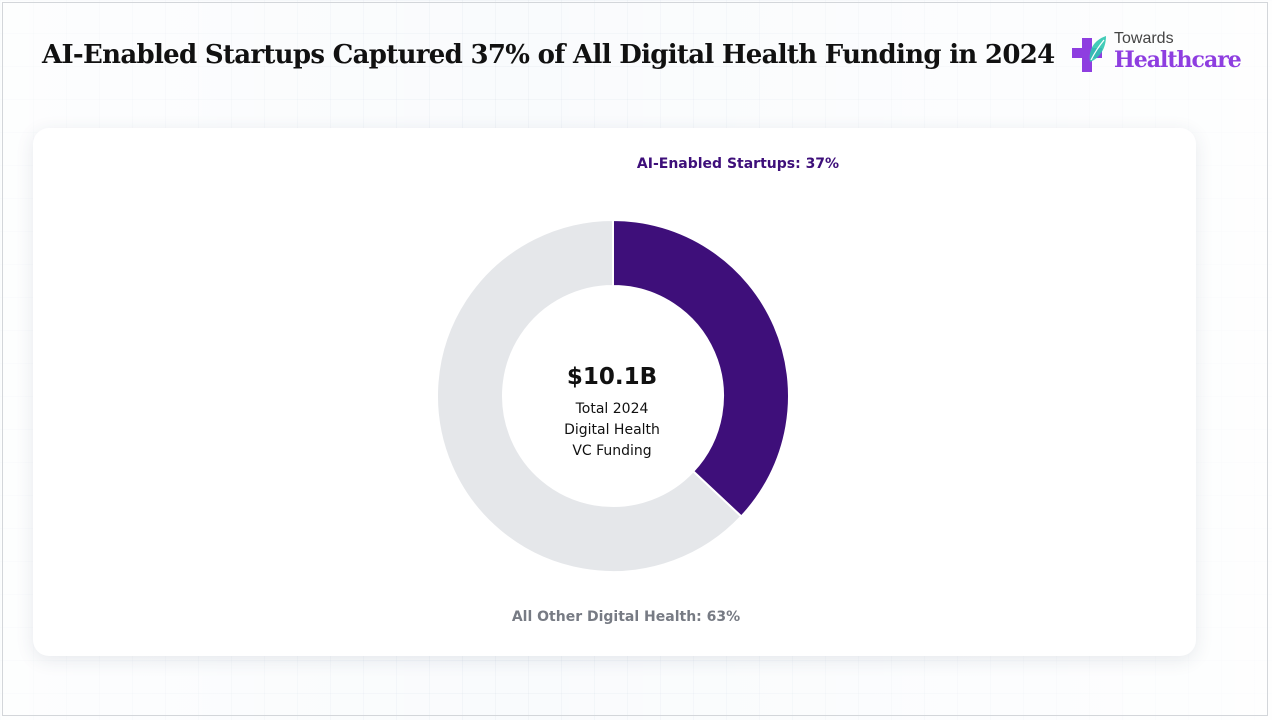  Describe the element at coordinates (589, 395) in the screenshot. I see `donut-slice-all-other-digital-health` at that location.